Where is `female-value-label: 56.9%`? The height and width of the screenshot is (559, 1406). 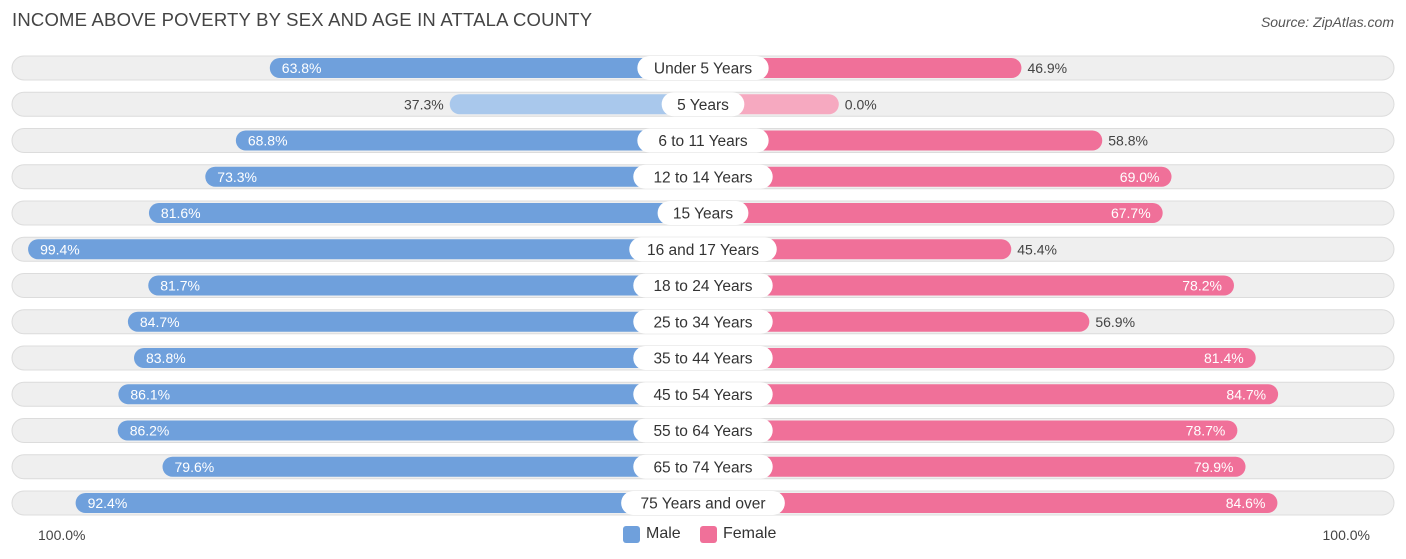 female-value-label: 56.9% is located at coordinates (1115, 322).